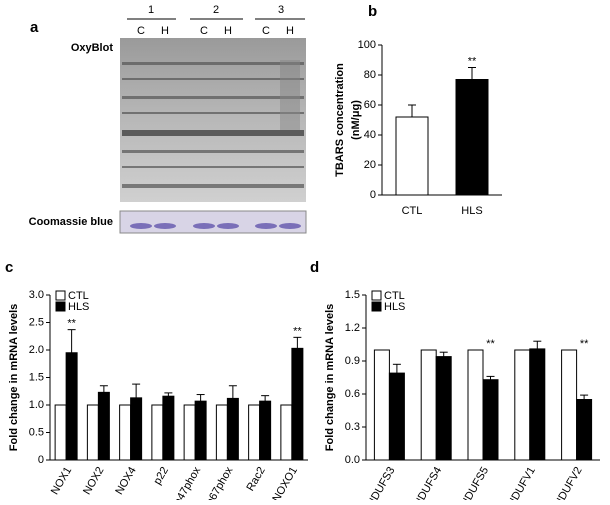  I want to click on y-tick-label: 1.0, so click(36, 405).